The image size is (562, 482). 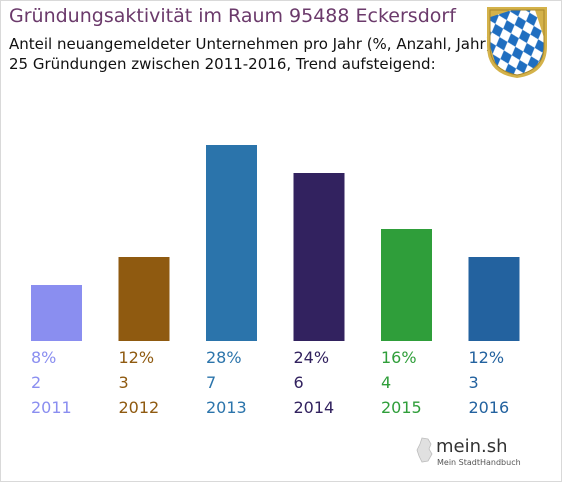 What do you see at coordinates (44, 357) in the screenshot?
I see `percent-label-2011: 8%` at bounding box center [44, 357].